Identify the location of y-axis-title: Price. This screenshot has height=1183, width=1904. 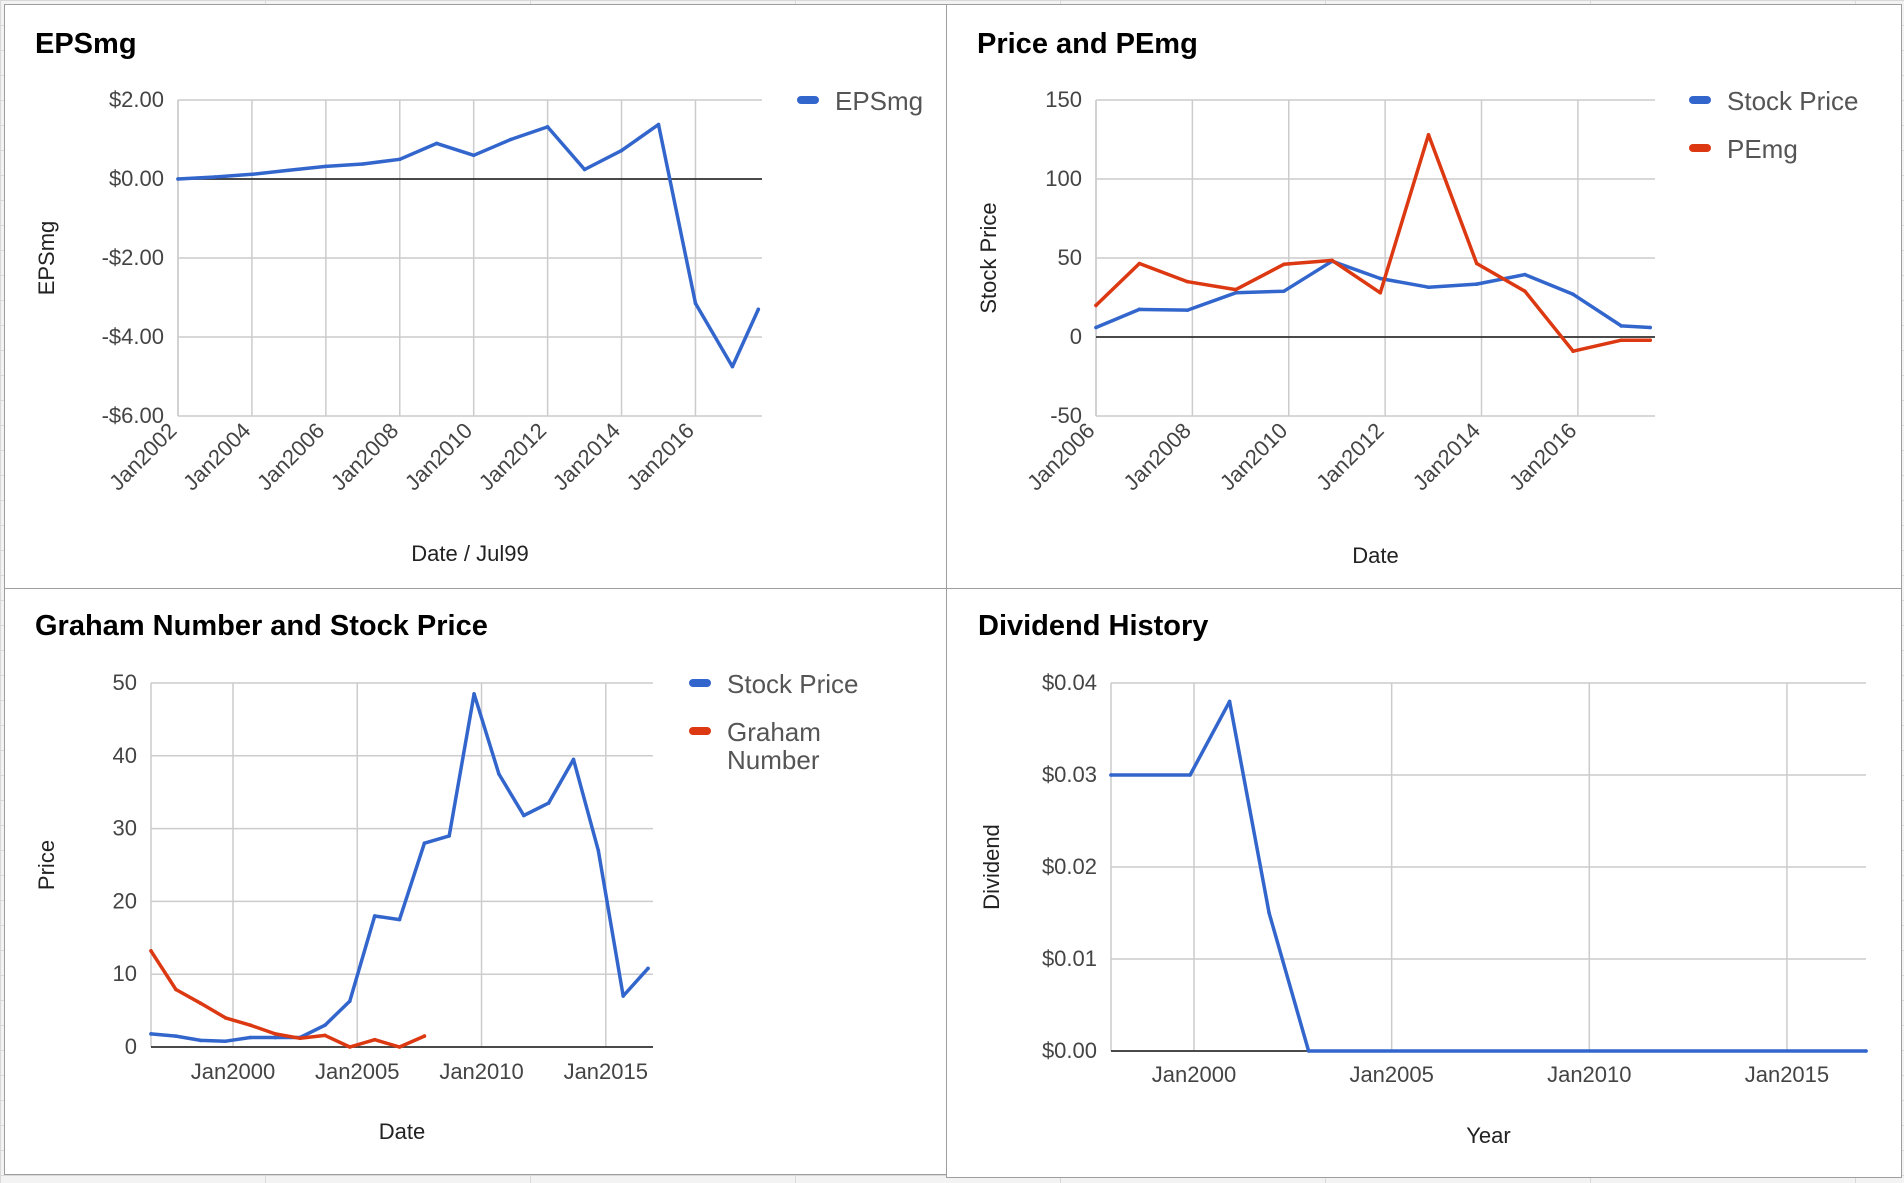
(46, 865).